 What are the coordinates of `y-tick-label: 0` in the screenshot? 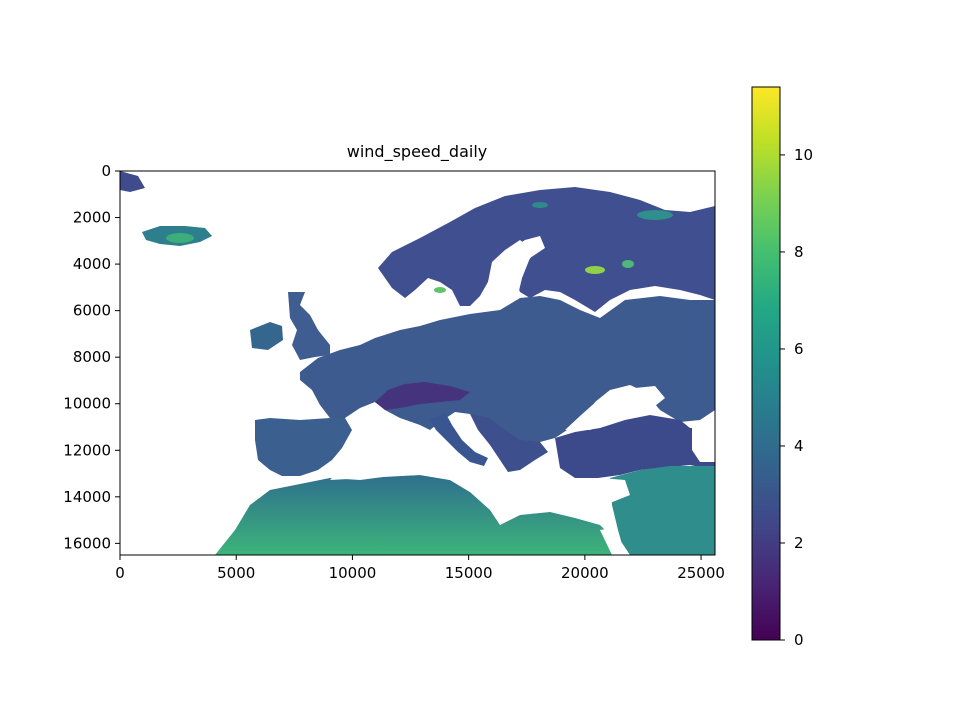 It's located at (106, 171).